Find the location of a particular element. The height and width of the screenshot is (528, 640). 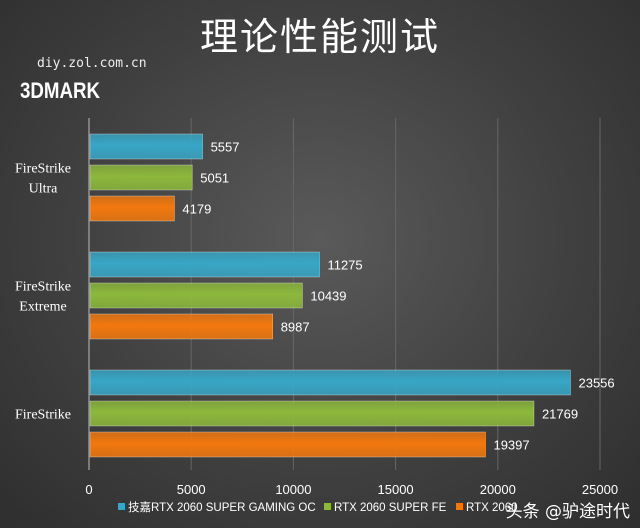

x-tick-label: 0 is located at coordinates (88, 489).